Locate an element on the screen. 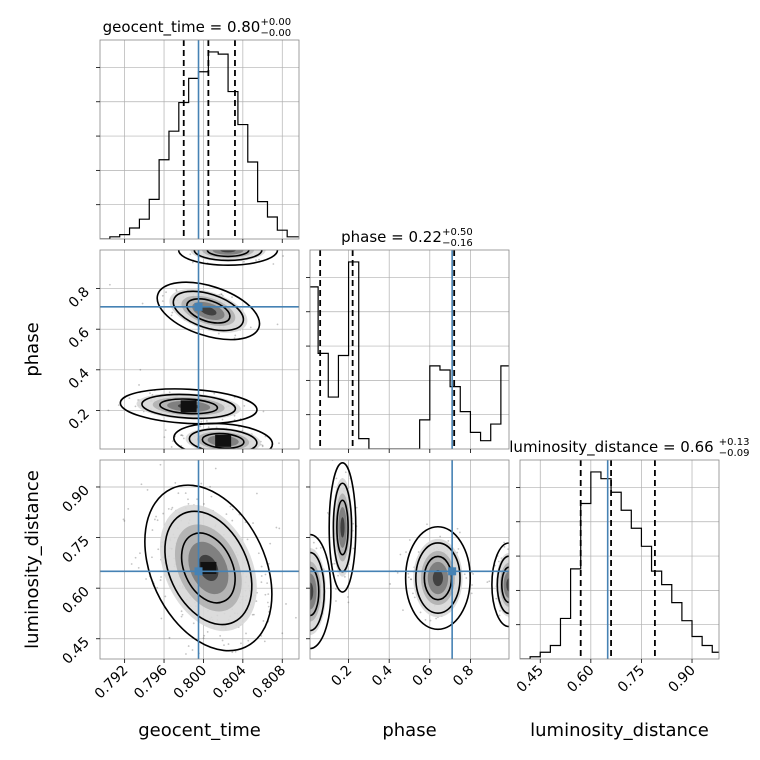 The width and height of the screenshot is (760, 760). density-fill is located at coordinates (312, 591).